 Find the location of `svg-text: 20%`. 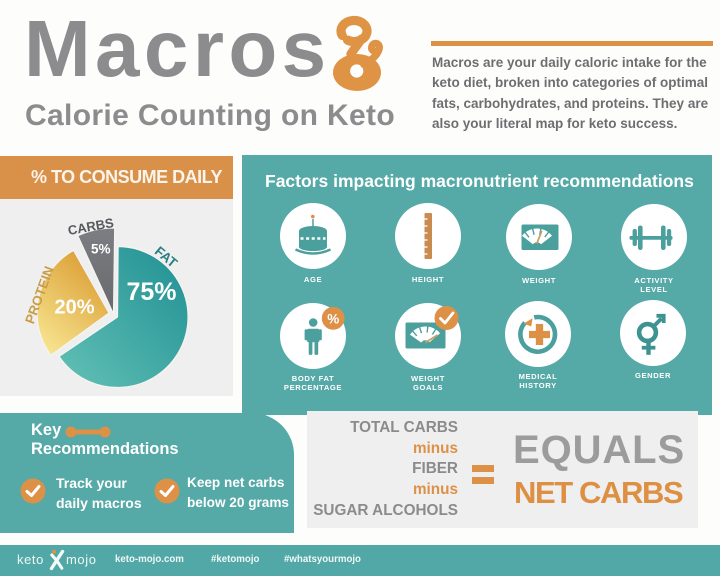

svg-text: 20% is located at coordinates (75, 308).